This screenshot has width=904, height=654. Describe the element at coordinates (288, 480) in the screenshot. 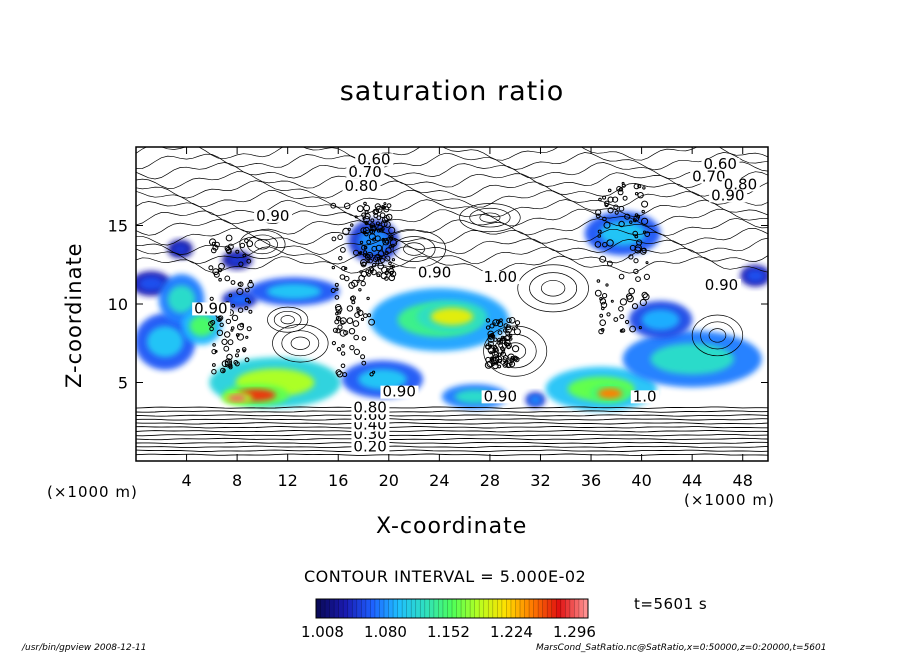

I see `x-tick-label: 12` at that location.